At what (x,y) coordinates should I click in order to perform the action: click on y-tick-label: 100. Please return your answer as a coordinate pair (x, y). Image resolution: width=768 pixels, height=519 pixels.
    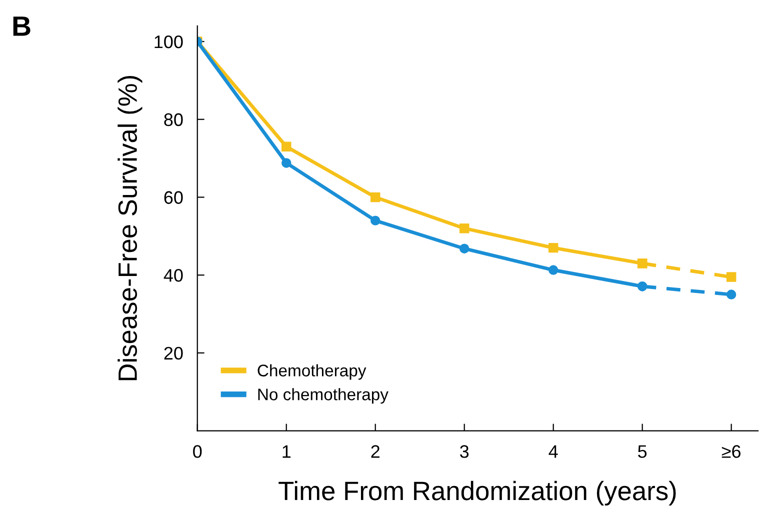
    Looking at the image, I should click on (168, 41).